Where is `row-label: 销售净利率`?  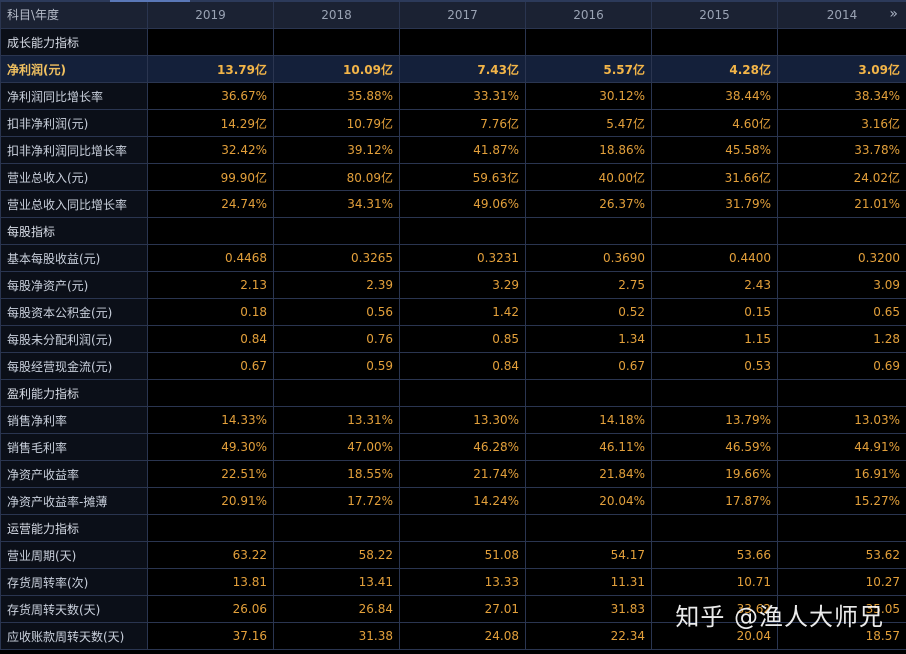
row-label: 销售净利率 is located at coordinates (74, 420).